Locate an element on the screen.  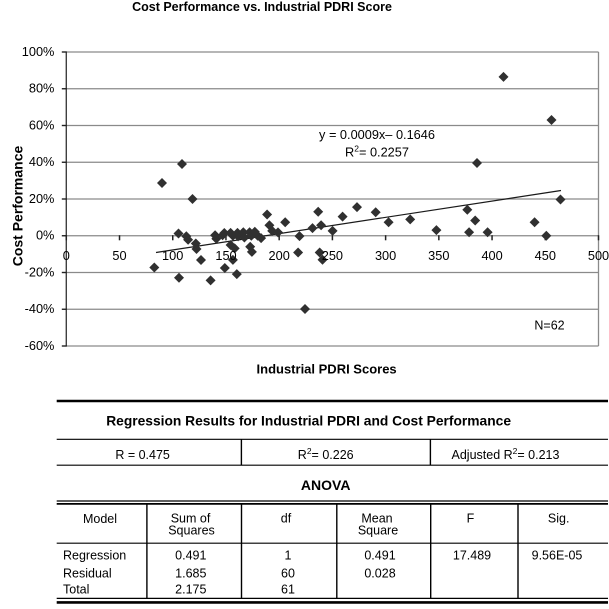
svg-text: Adjusted R2= 0.213 is located at coordinates (506, 454).